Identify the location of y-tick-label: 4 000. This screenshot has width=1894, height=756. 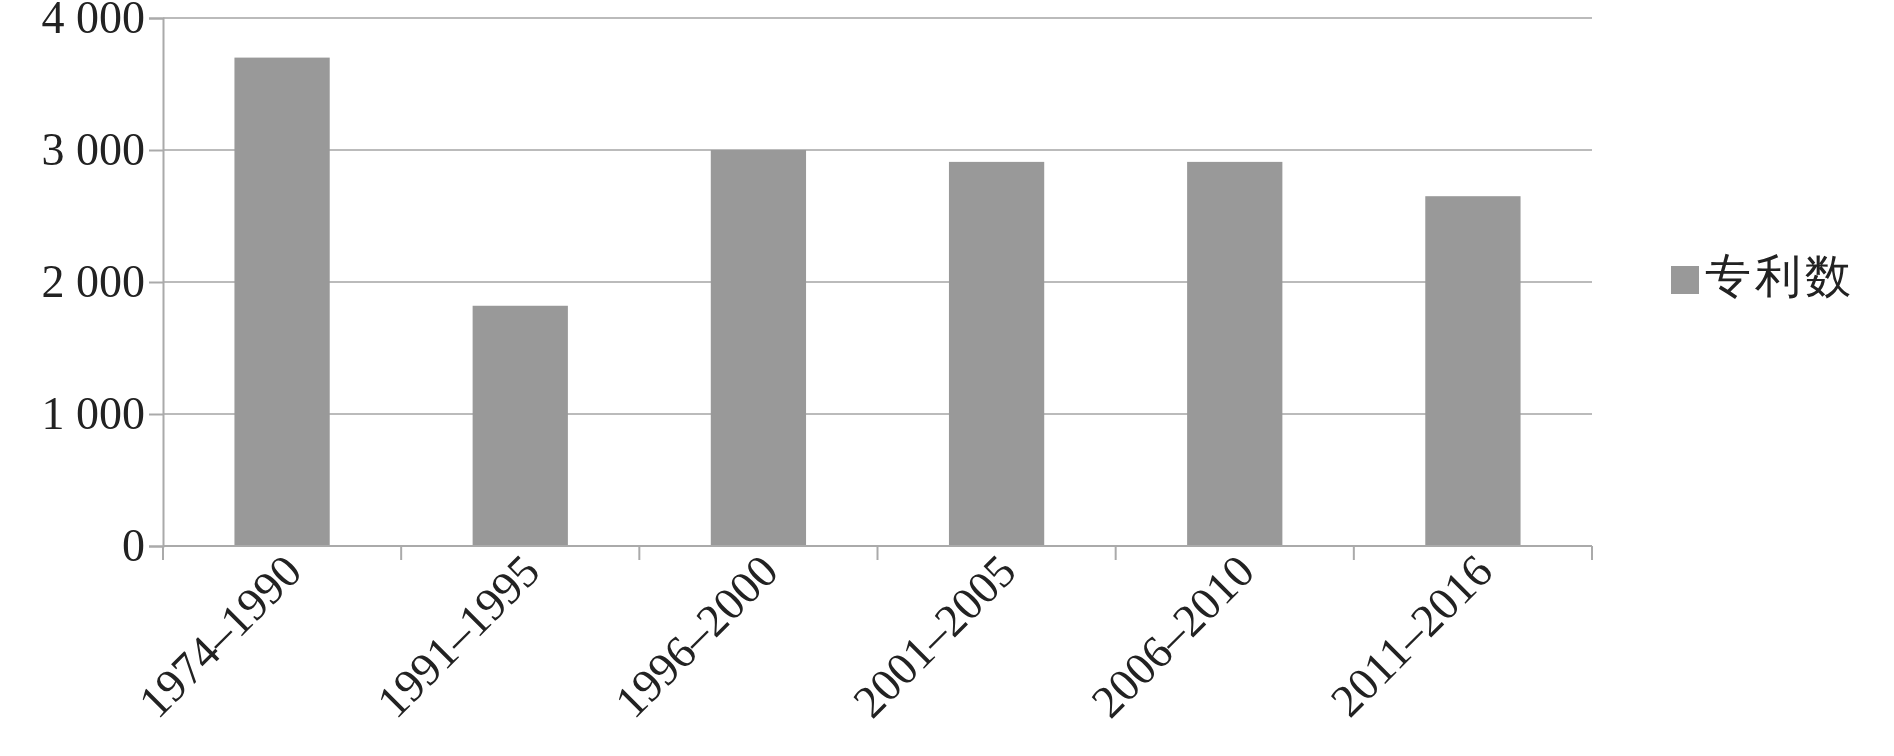
(93, 22).